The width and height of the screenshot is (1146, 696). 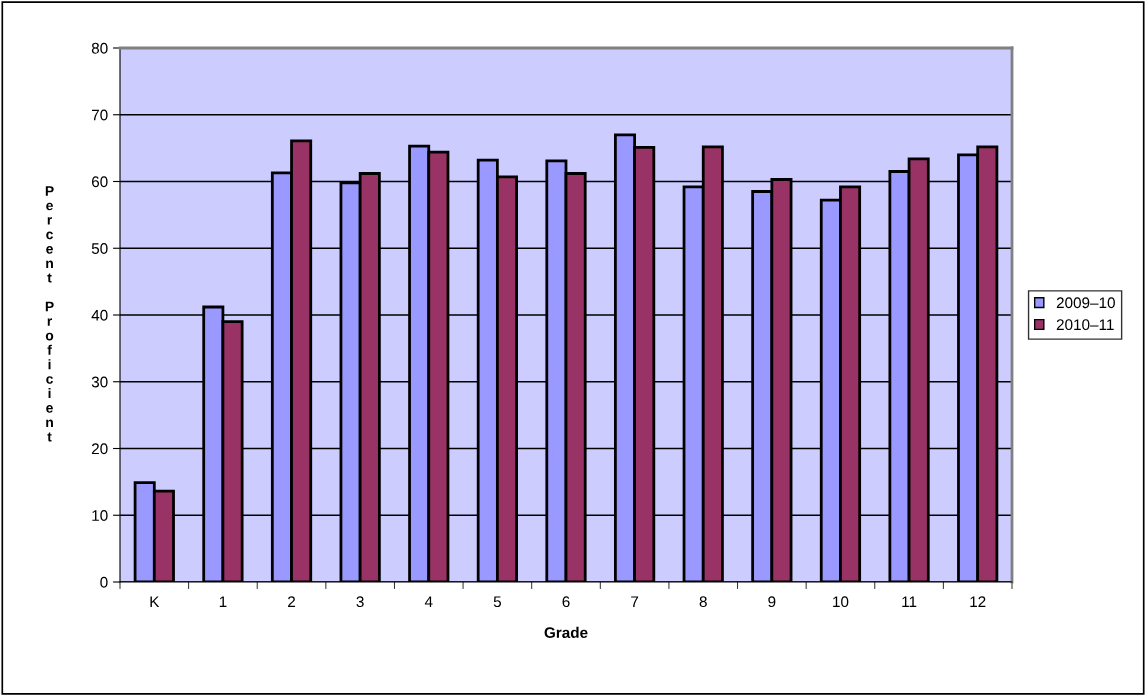 I want to click on x-tick-label: 6, so click(x=566, y=602).